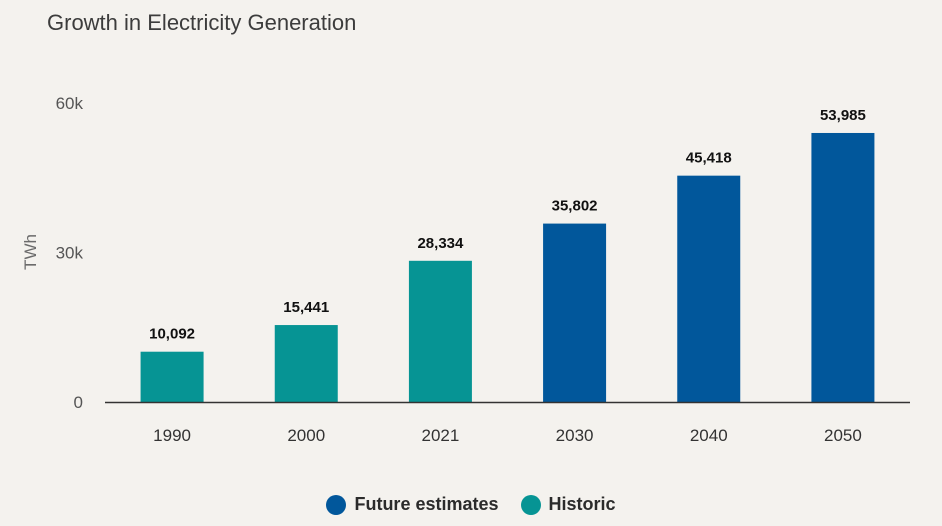 Image resolution: width=942 pixels, height=526 pixels. What do you see at coordinates (843, 115) in the screenshot?
I see `data-label: 53,985` at bounding box center [843, 115].